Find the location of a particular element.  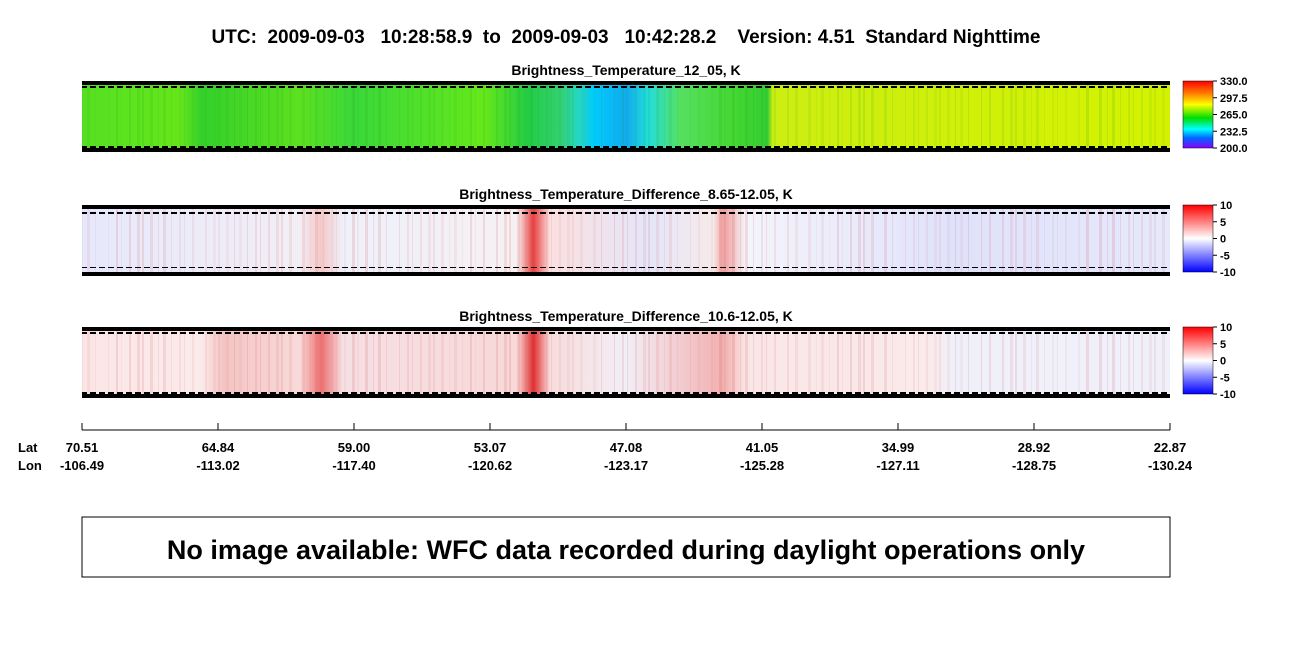

colorbar-label: -5 is located at coordinates (1225, 256).